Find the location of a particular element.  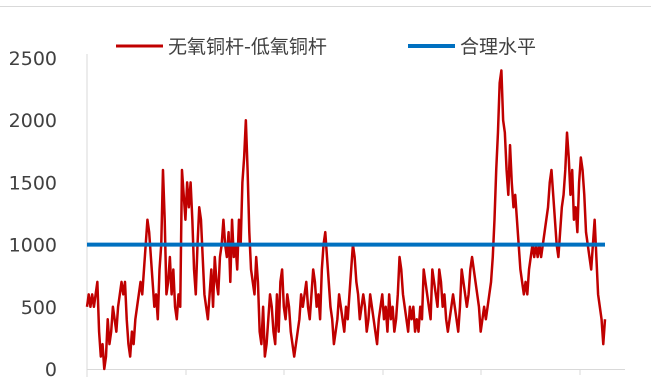

y-tick-label: 1000 is located at coordinates (33, 246).